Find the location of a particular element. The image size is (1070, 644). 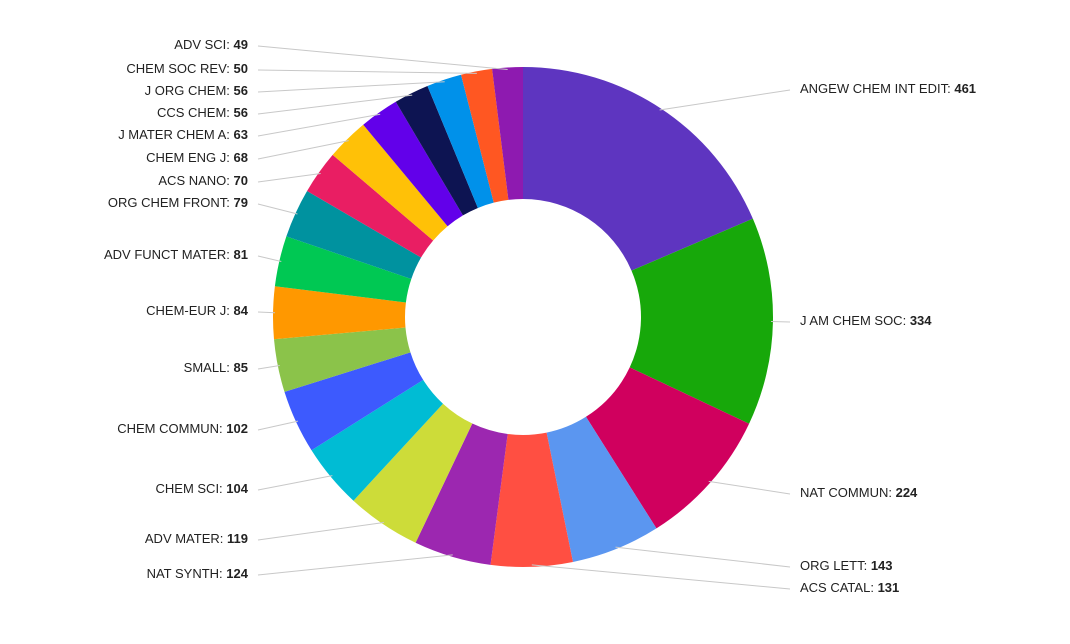

slice-label: ADV MATER: 119 is located at coordinates (196, 538).